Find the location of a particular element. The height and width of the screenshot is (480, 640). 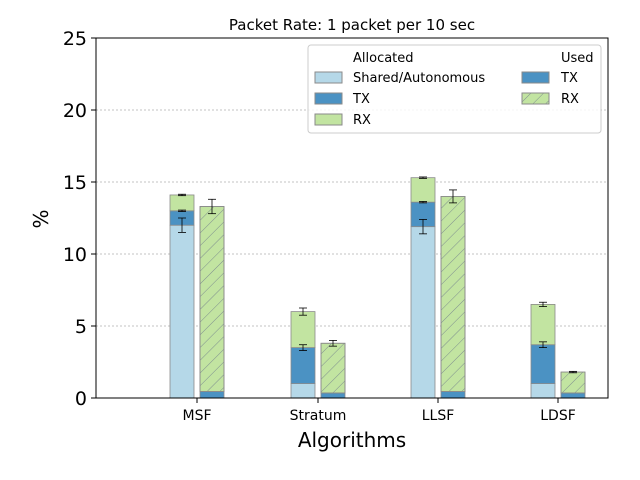

y-tick-label: 10 is located at coordinates (75, 255).